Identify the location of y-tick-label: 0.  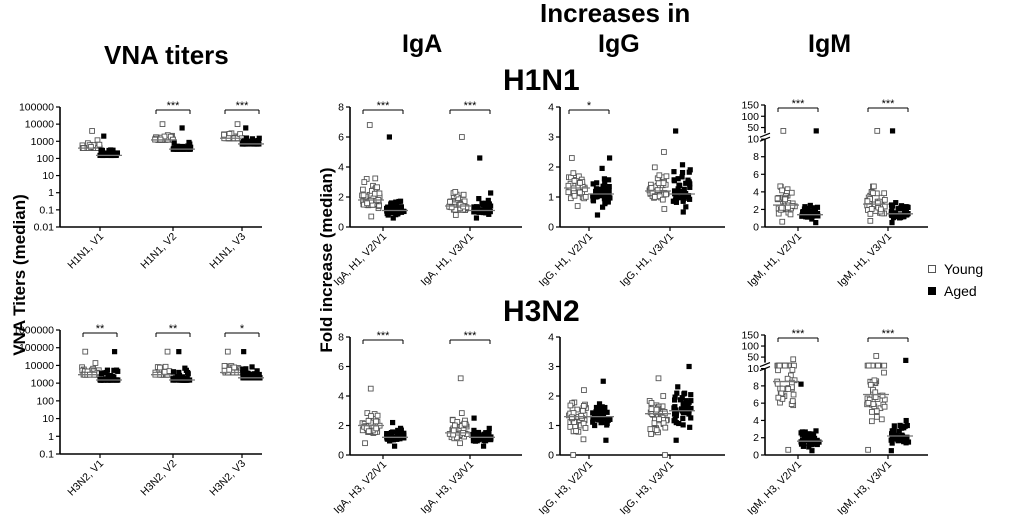
(756, 228).